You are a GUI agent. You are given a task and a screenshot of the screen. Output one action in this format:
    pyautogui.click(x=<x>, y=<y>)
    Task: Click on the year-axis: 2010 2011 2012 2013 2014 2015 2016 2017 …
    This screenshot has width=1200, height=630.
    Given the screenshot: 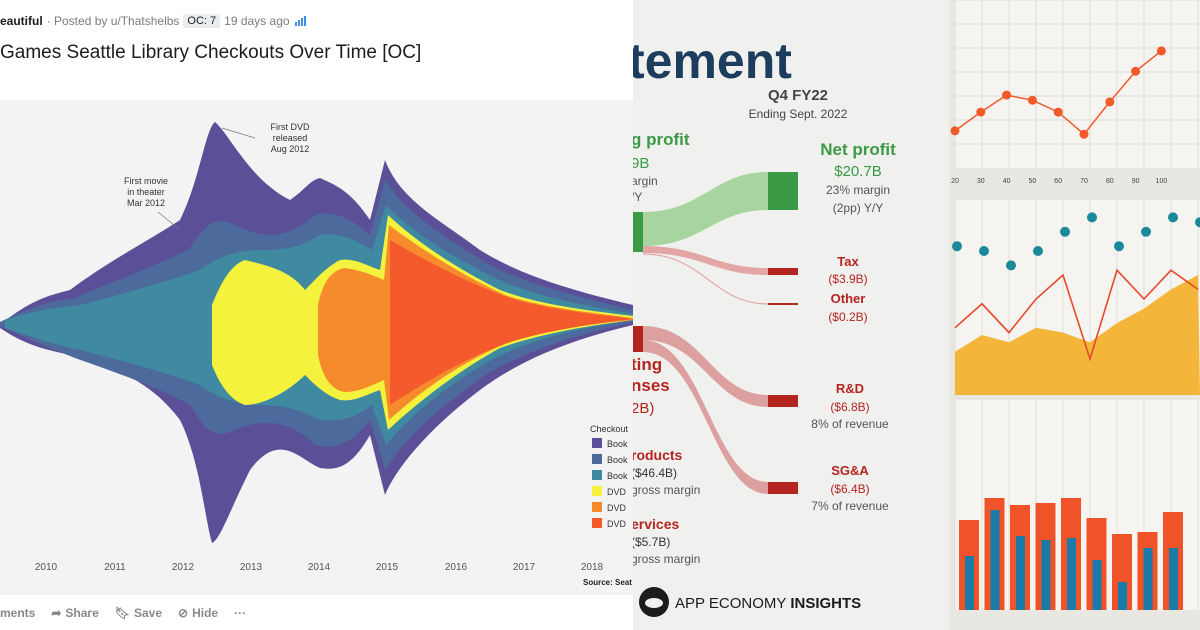 What is the action you would take?
    pyautogui.click(x=319, y=567)
    